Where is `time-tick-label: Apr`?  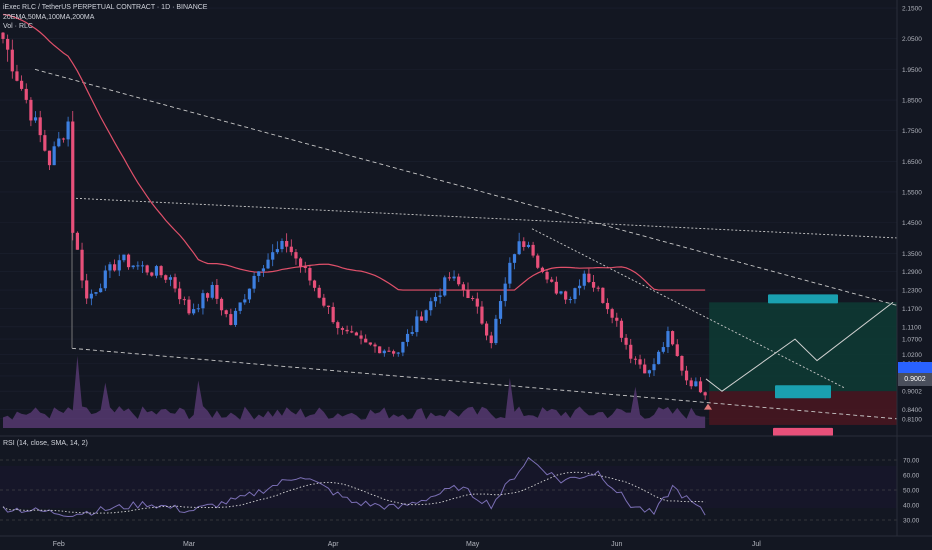
time-tick-label: Apr is located at coordinates (334, 544).